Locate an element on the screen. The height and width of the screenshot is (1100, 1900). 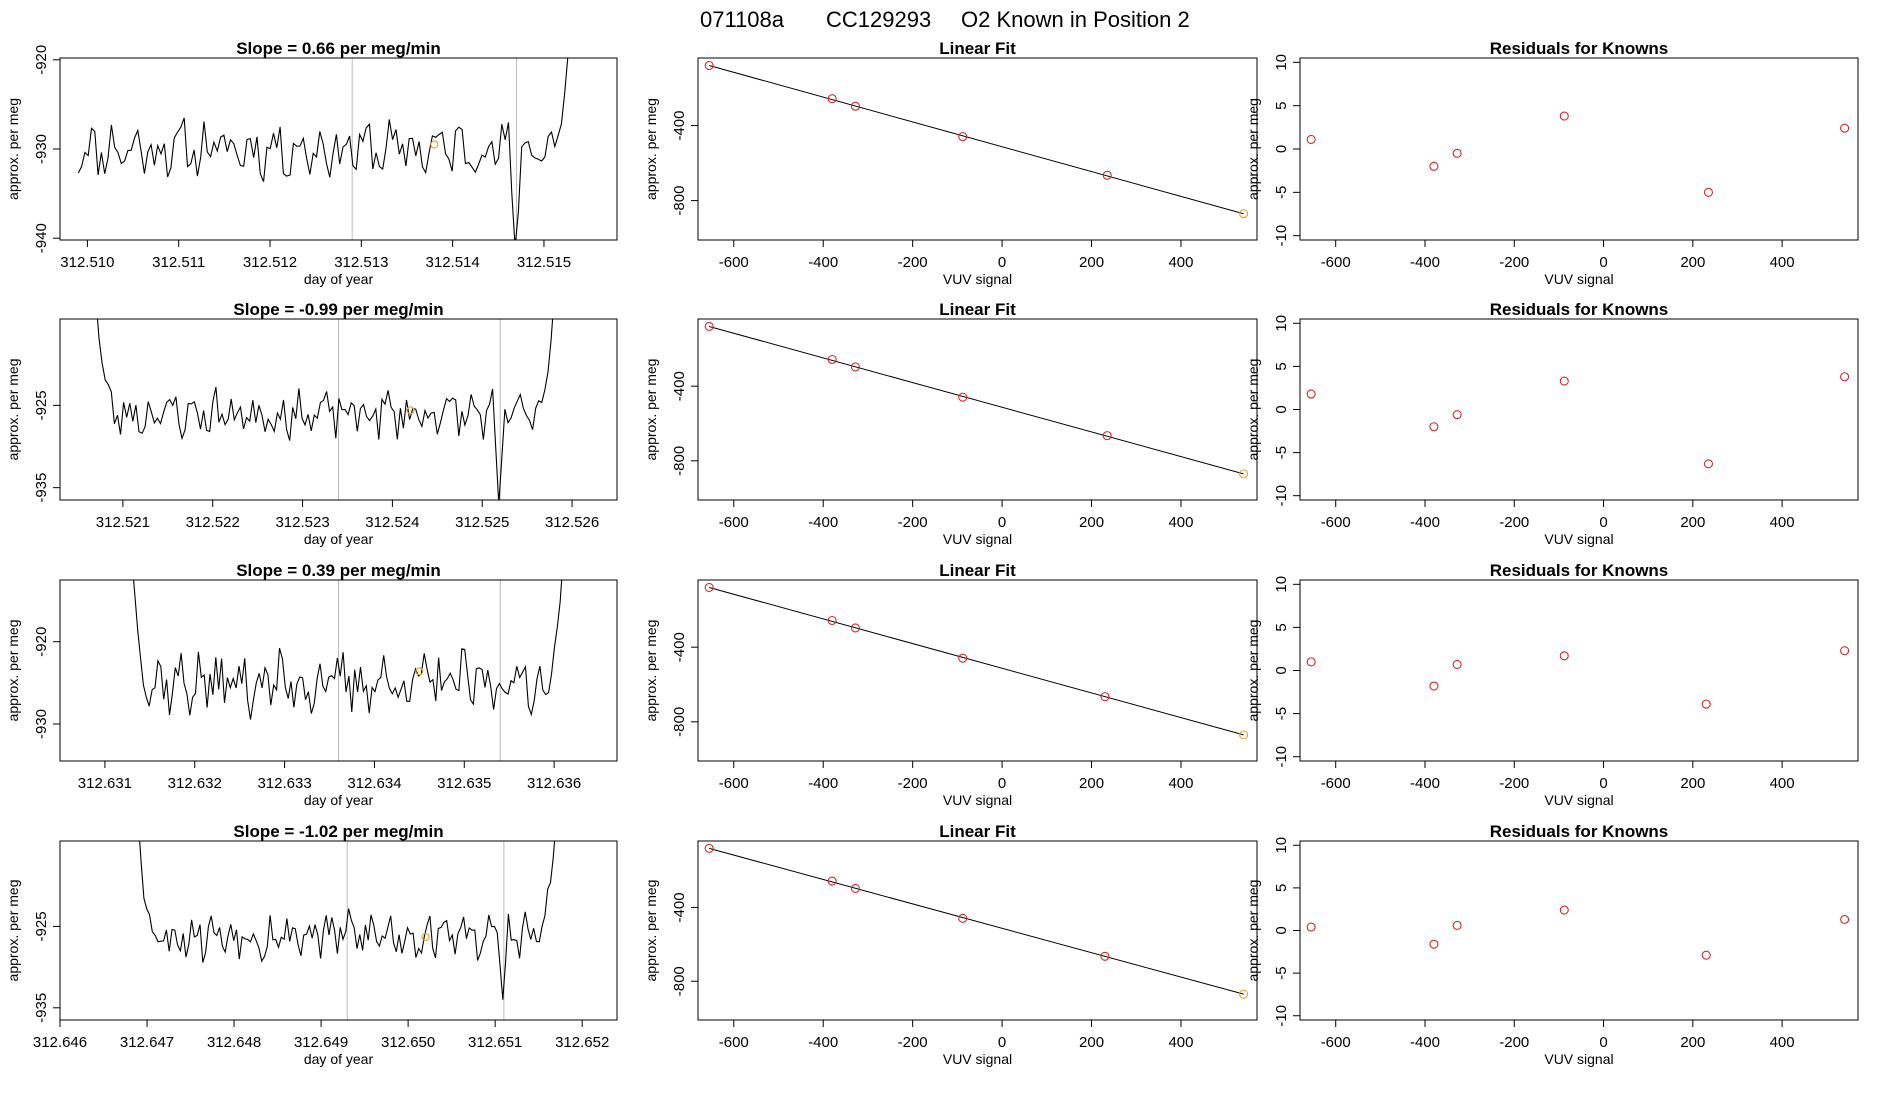
trace-row-3-x-tick-label: 312.632 is located at coordinates (195, 783).